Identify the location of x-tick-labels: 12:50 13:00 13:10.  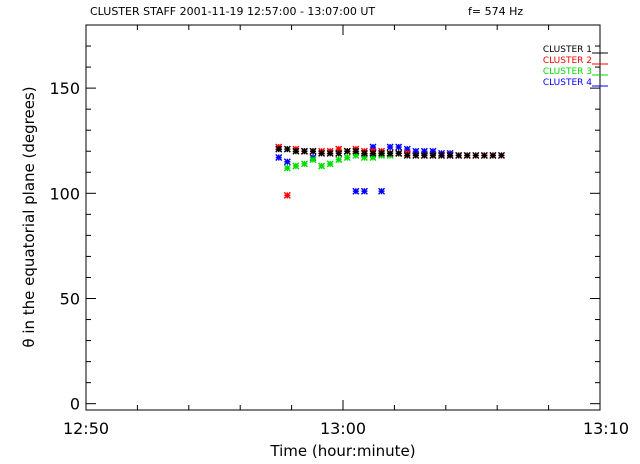
(346, 428).